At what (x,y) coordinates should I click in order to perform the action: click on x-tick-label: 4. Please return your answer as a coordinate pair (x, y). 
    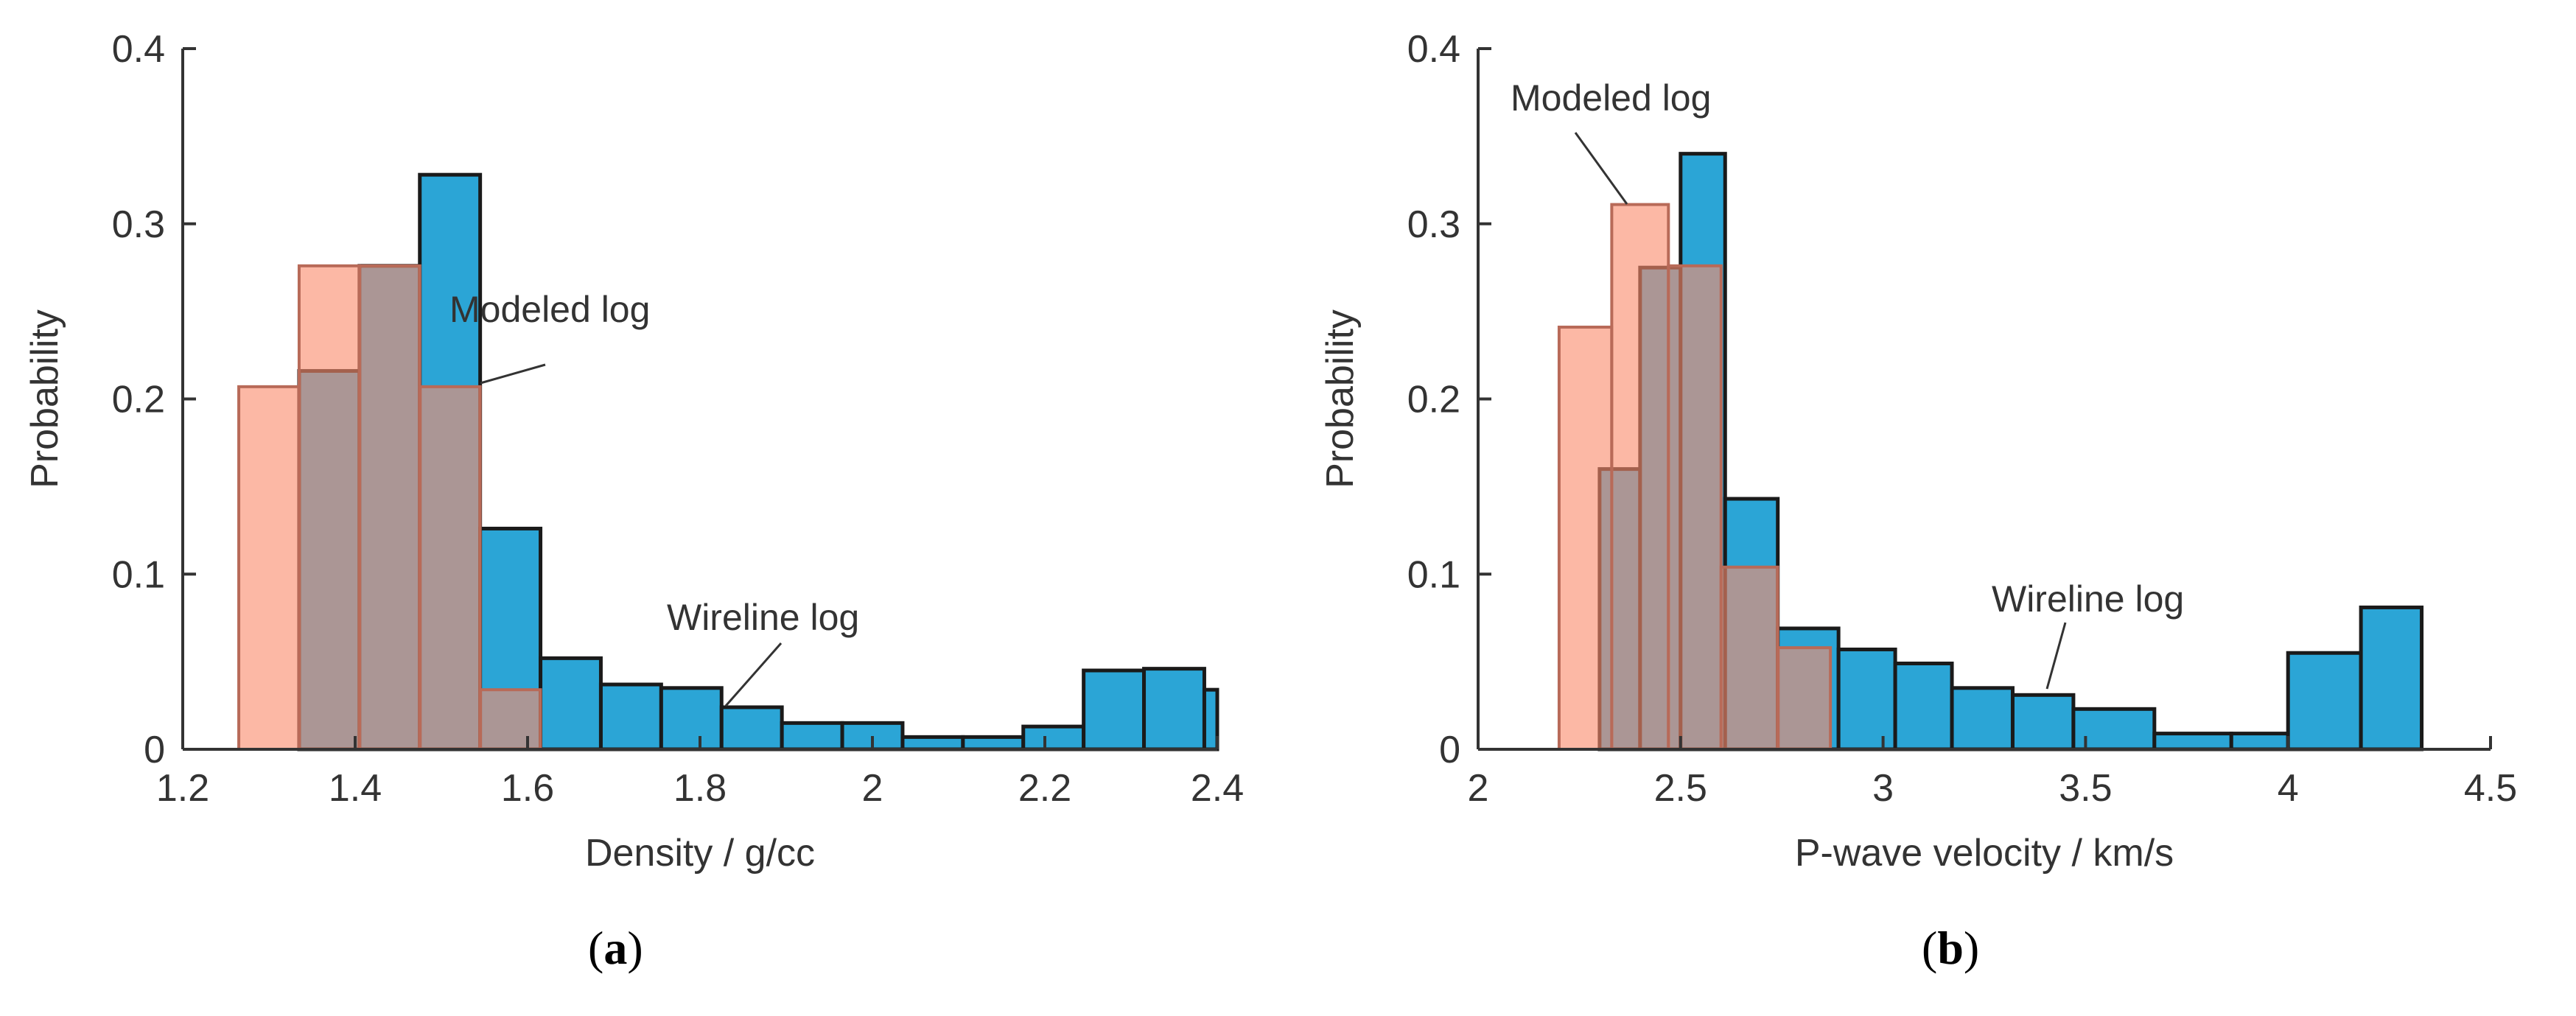
    Looking at the image, I should click on (2288, 789).